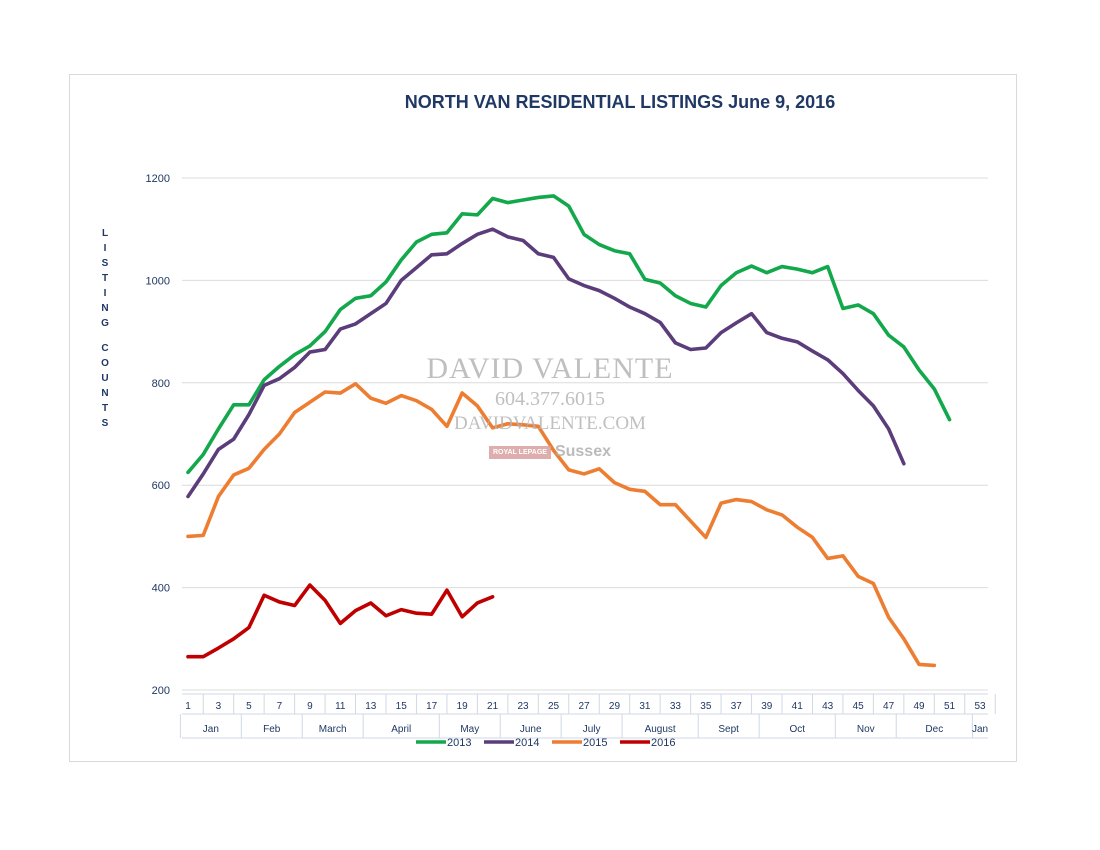 This screenshot has height=850, width=1100. What do you see at coordinates (706, 706) in the screenshot?
I see `x-tick-label: 35` at bounding box center [706, 706].